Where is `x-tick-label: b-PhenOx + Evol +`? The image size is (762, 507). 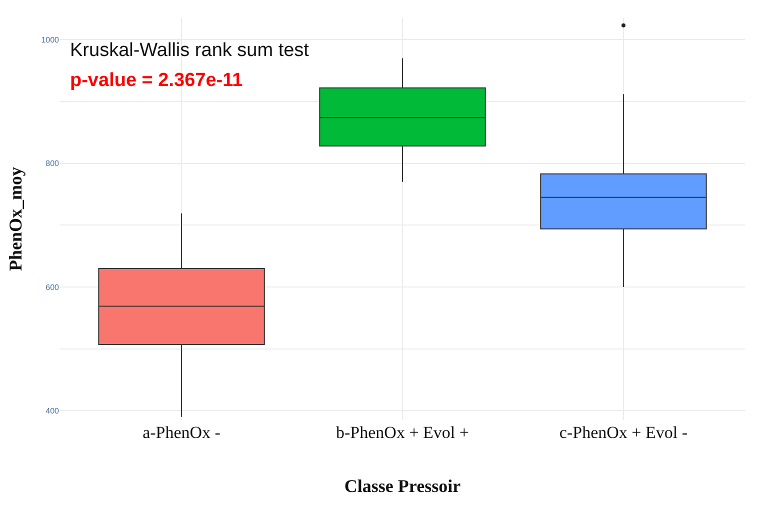
x-tick-label: b-PhenOx + Evol + is located at coordinates (402, 432).